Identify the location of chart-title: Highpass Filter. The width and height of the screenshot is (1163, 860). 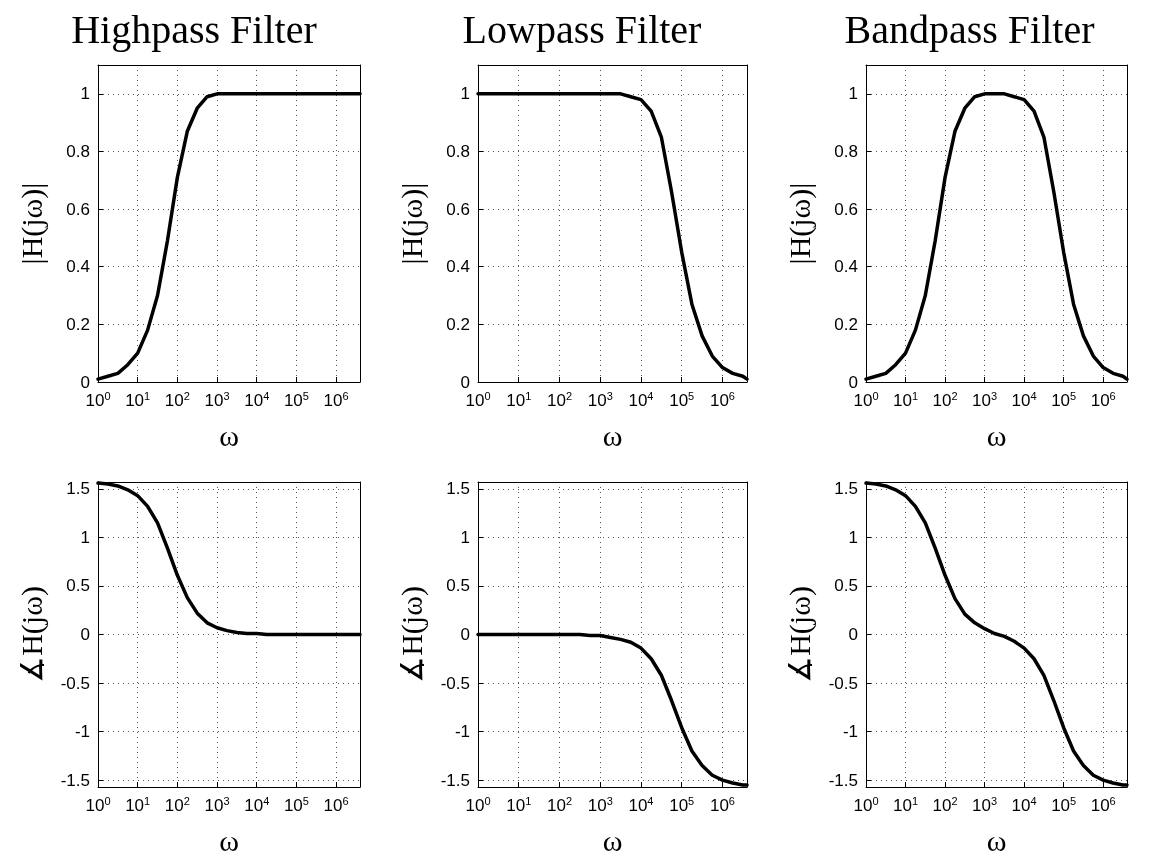
(194, 29).